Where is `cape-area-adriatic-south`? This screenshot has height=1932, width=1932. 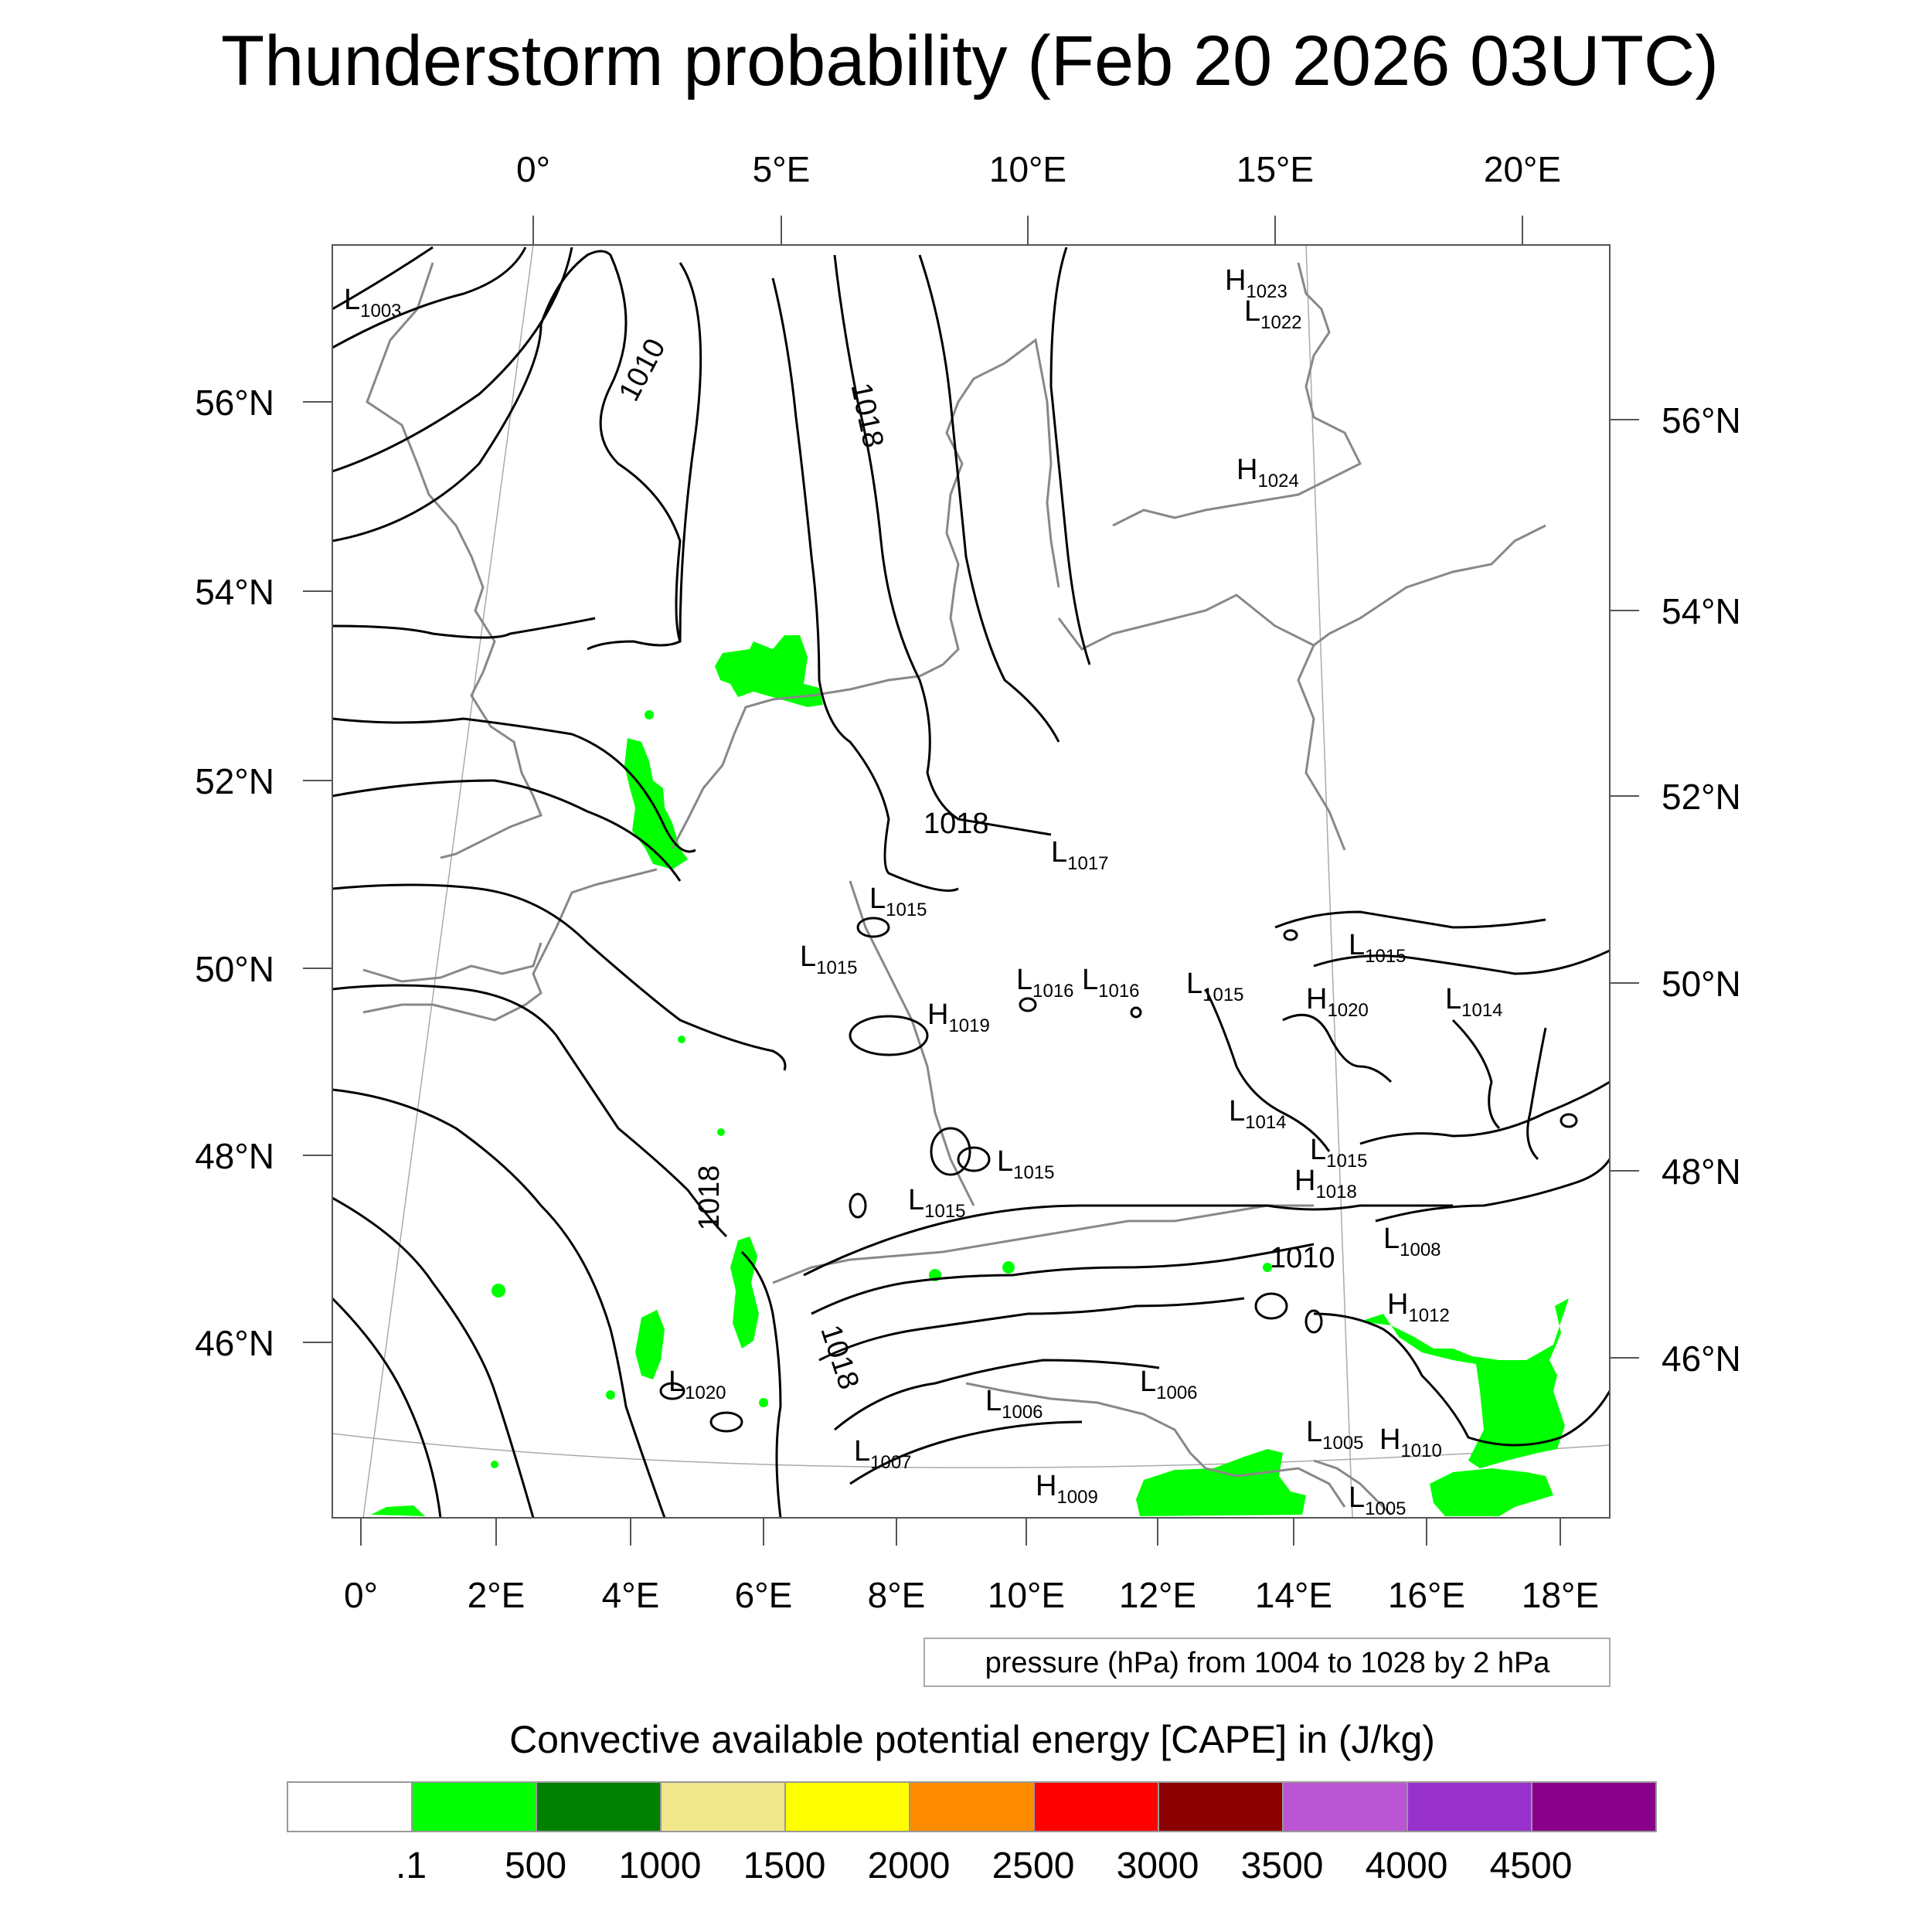
cape-area-adriatic-south is located at coordinates (1491, 1492).